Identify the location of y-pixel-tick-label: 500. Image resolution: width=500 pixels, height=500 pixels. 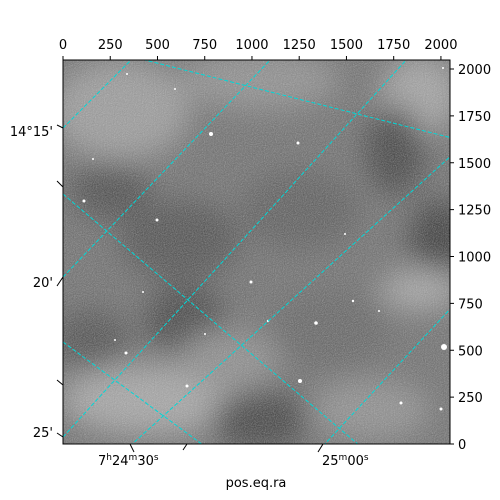
(470, 351).